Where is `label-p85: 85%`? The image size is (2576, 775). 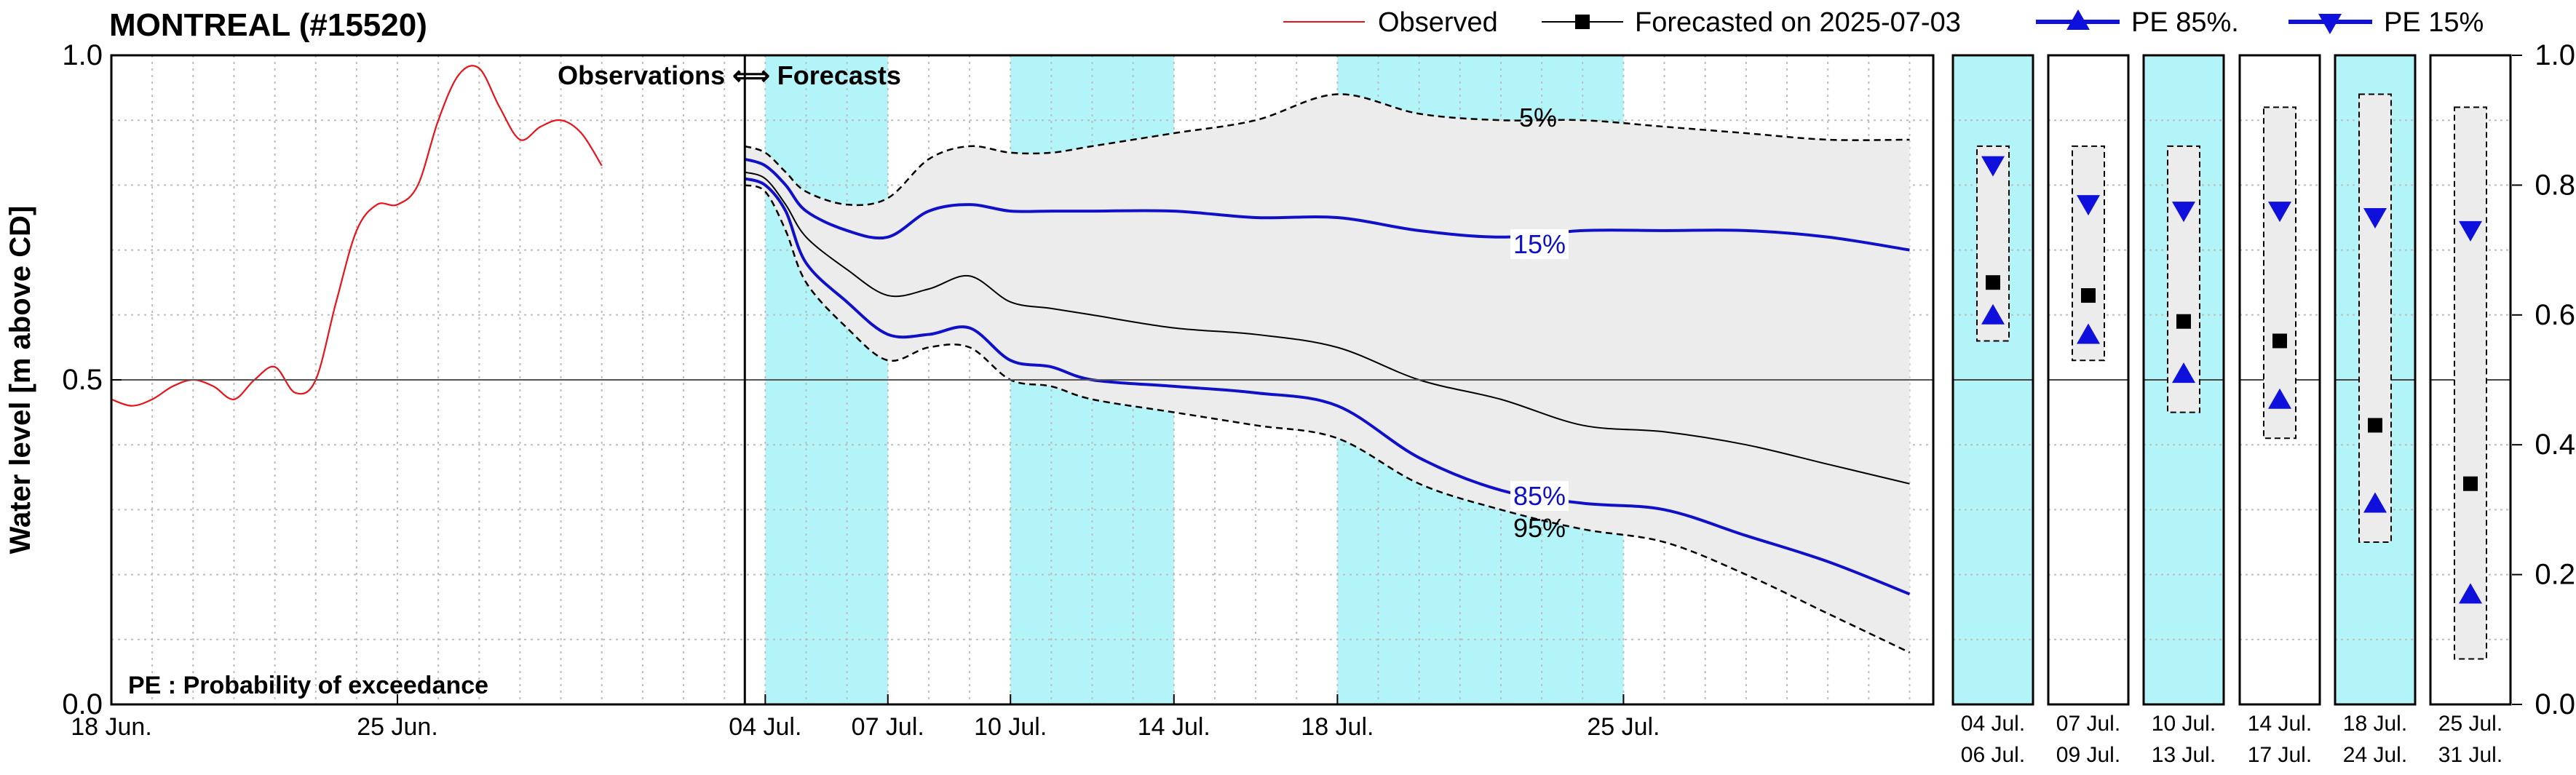
label-p85: 85% is located at coordinates (1539, 496).